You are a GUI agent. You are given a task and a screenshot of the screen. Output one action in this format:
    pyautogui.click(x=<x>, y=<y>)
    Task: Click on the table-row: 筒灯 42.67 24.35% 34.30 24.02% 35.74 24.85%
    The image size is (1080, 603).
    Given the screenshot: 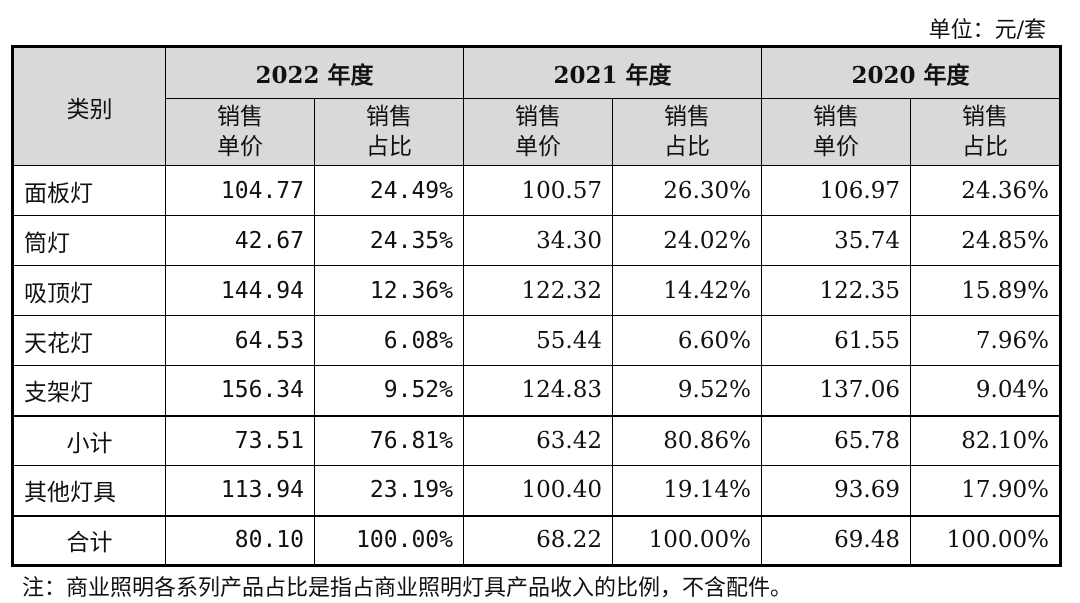 What is the action you would take?
    pyautogui.click(x=536, y=240)
    